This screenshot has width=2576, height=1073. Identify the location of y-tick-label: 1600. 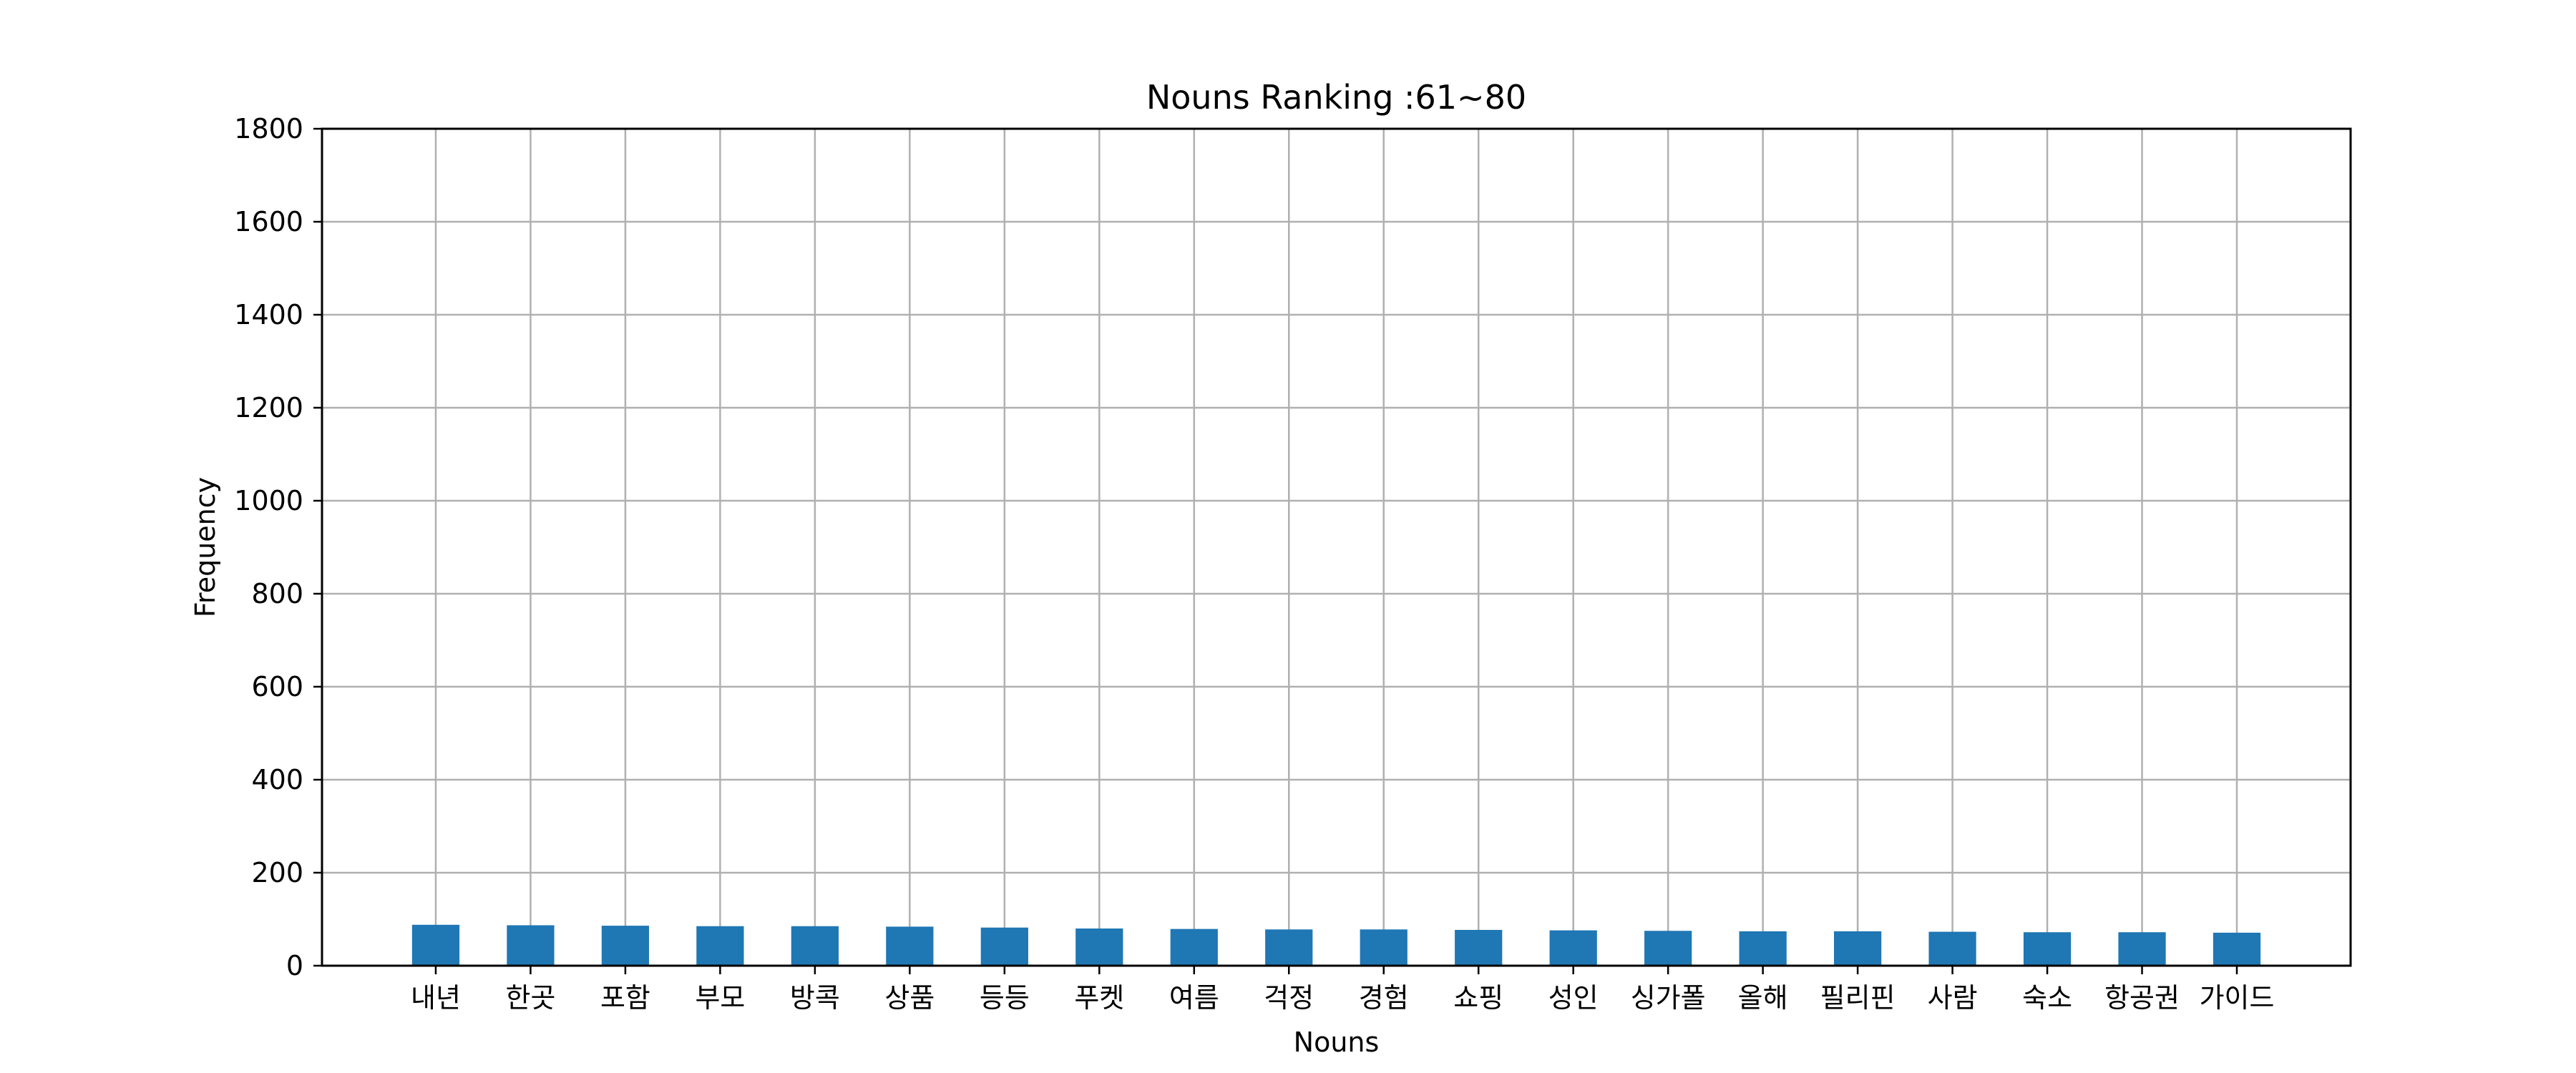
(268, 221).